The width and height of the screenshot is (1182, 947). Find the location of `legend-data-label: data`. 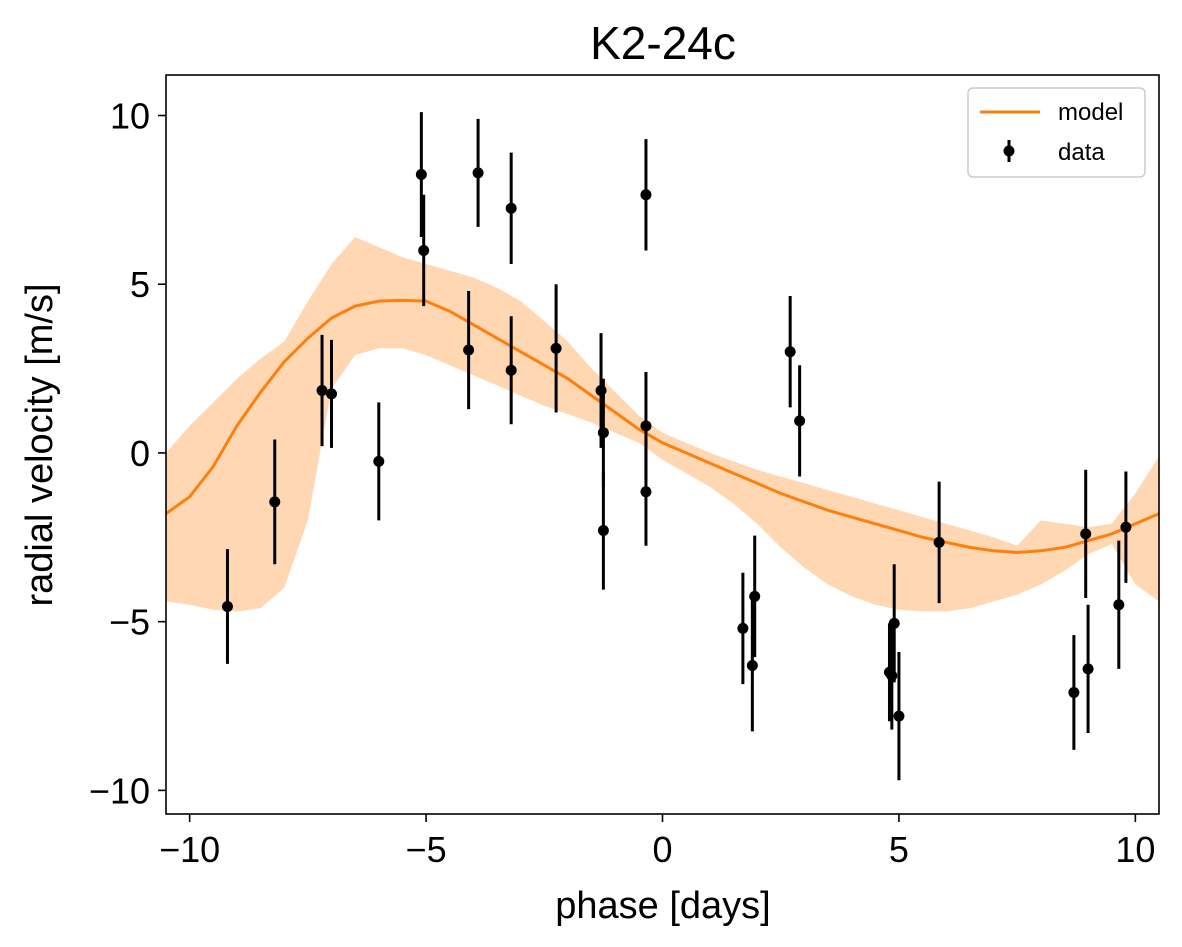

legend-data-label: data is located at coordinates (1081, 152).